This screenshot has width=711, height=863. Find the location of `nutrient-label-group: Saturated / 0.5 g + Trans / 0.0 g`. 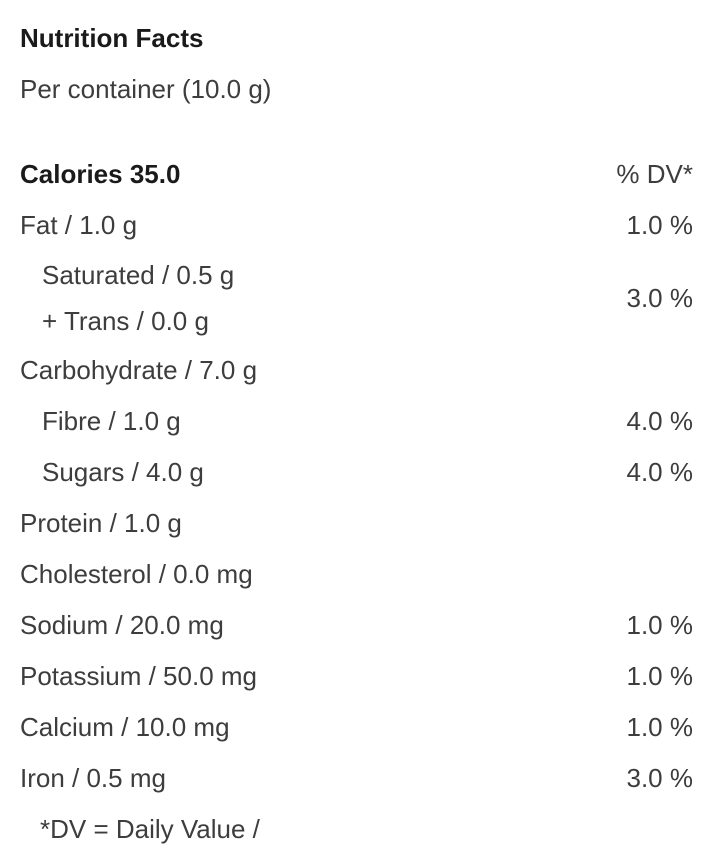

nutrient-label-group: Saturated / 0.5 g + Trans / 0.0 g is located at coordinates (127, 298).